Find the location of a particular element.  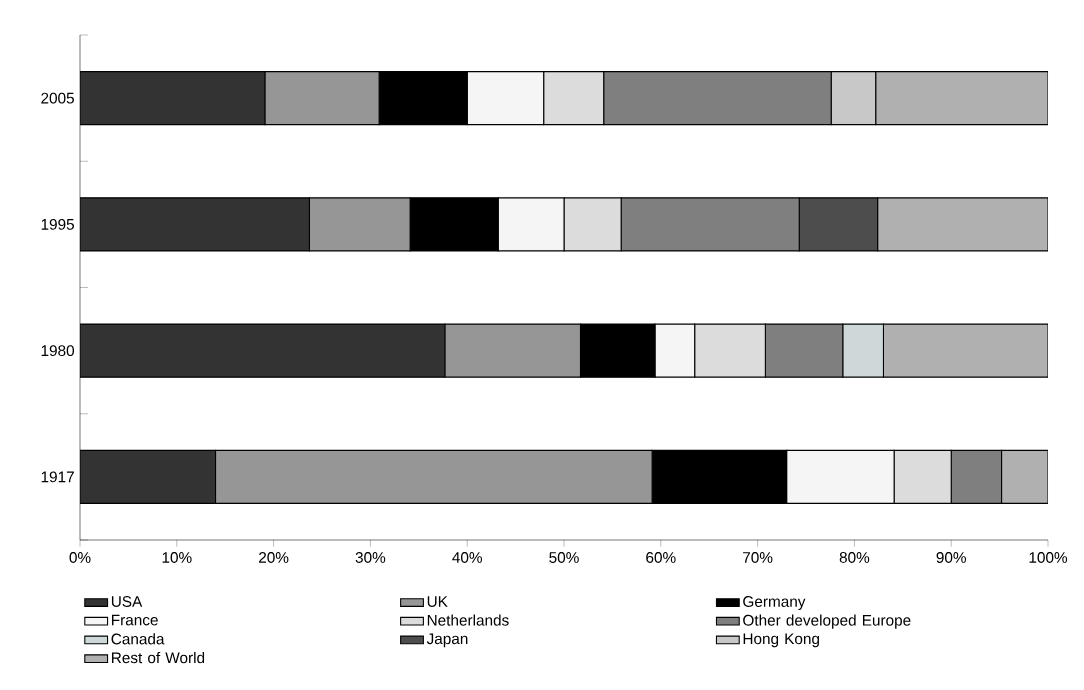

y-tick-label: 1980 is located at coordinates (58, 351).